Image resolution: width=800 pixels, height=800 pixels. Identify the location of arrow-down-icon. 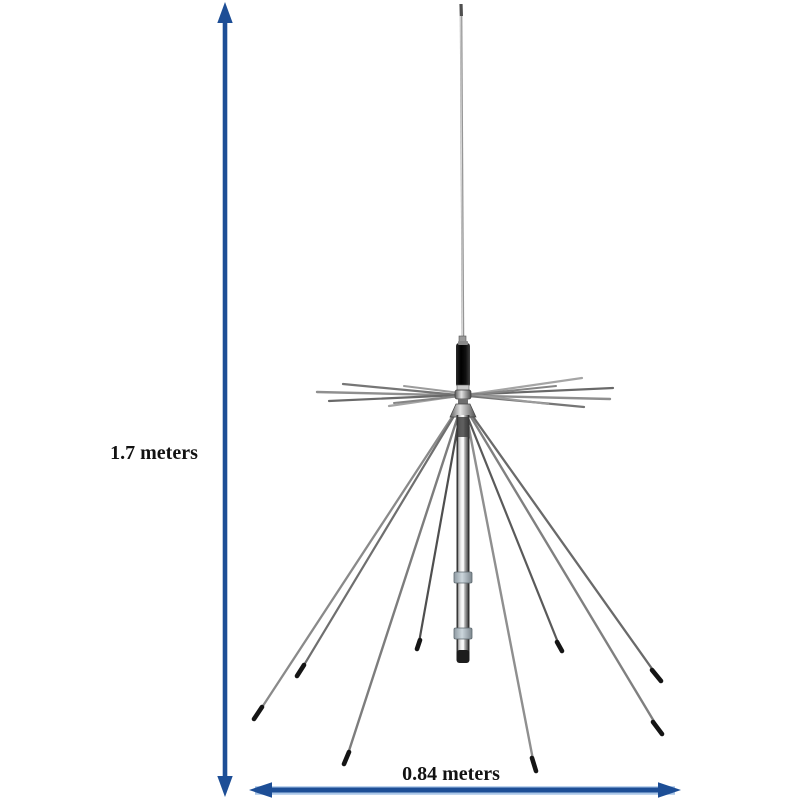
(225, 786).